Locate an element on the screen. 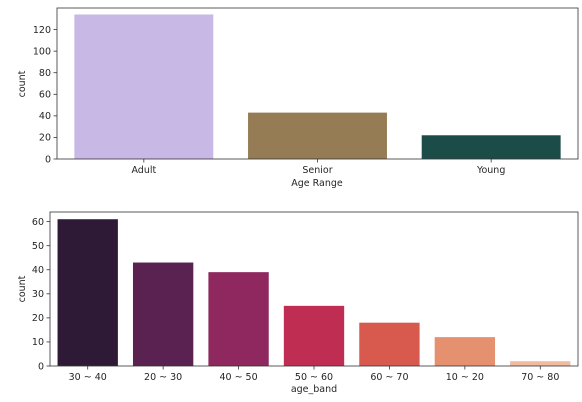 The height and width of the screenshot is (402, 582). x-tick-label: 20 ~ 30 is located at coordinates (163, 377).